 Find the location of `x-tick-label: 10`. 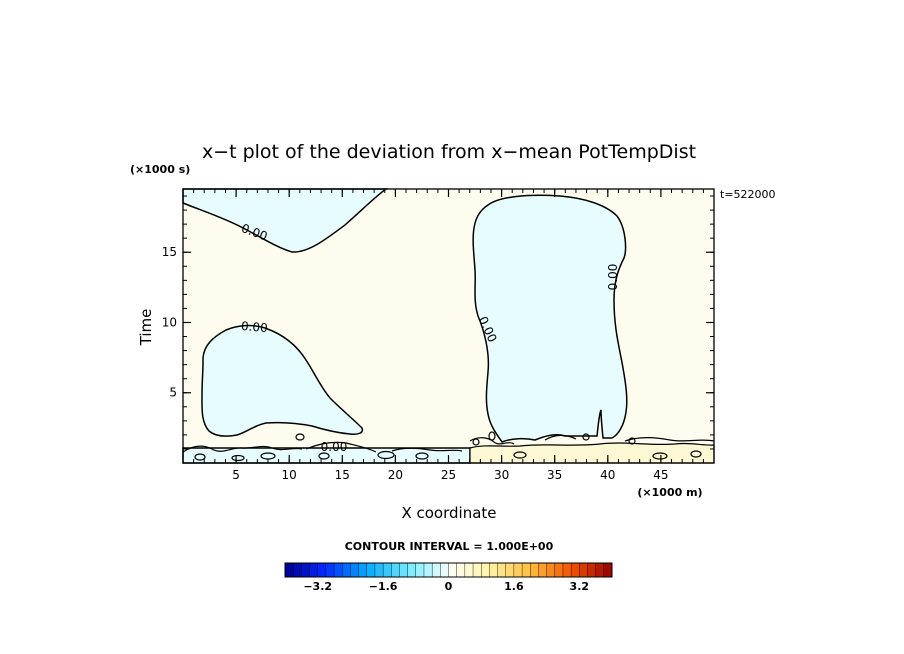

x-tick-label: 10 is located at coordinates (289, 475).